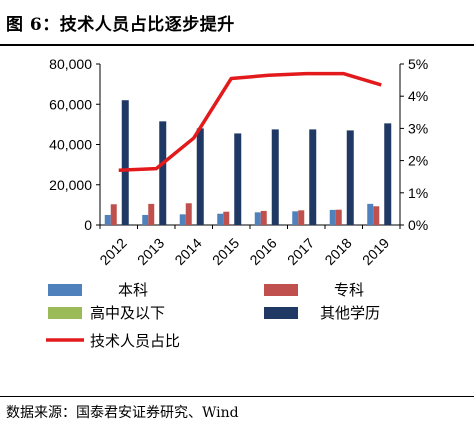 This screenshot has width=474, height=433. What do you see at coordinates (70, 104) in the screenshot?
I see `y-left-tick-label: 60,000` at bounding box center [70, 104].